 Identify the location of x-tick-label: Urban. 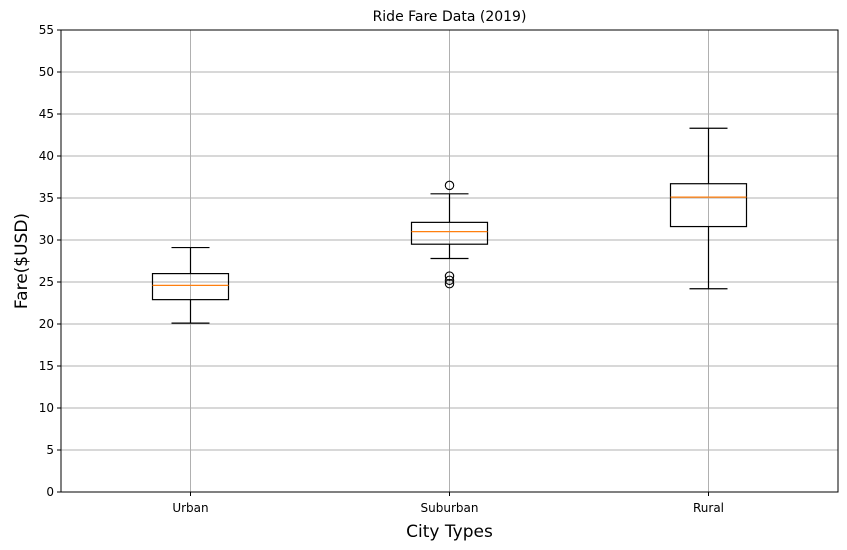
(190, 508).